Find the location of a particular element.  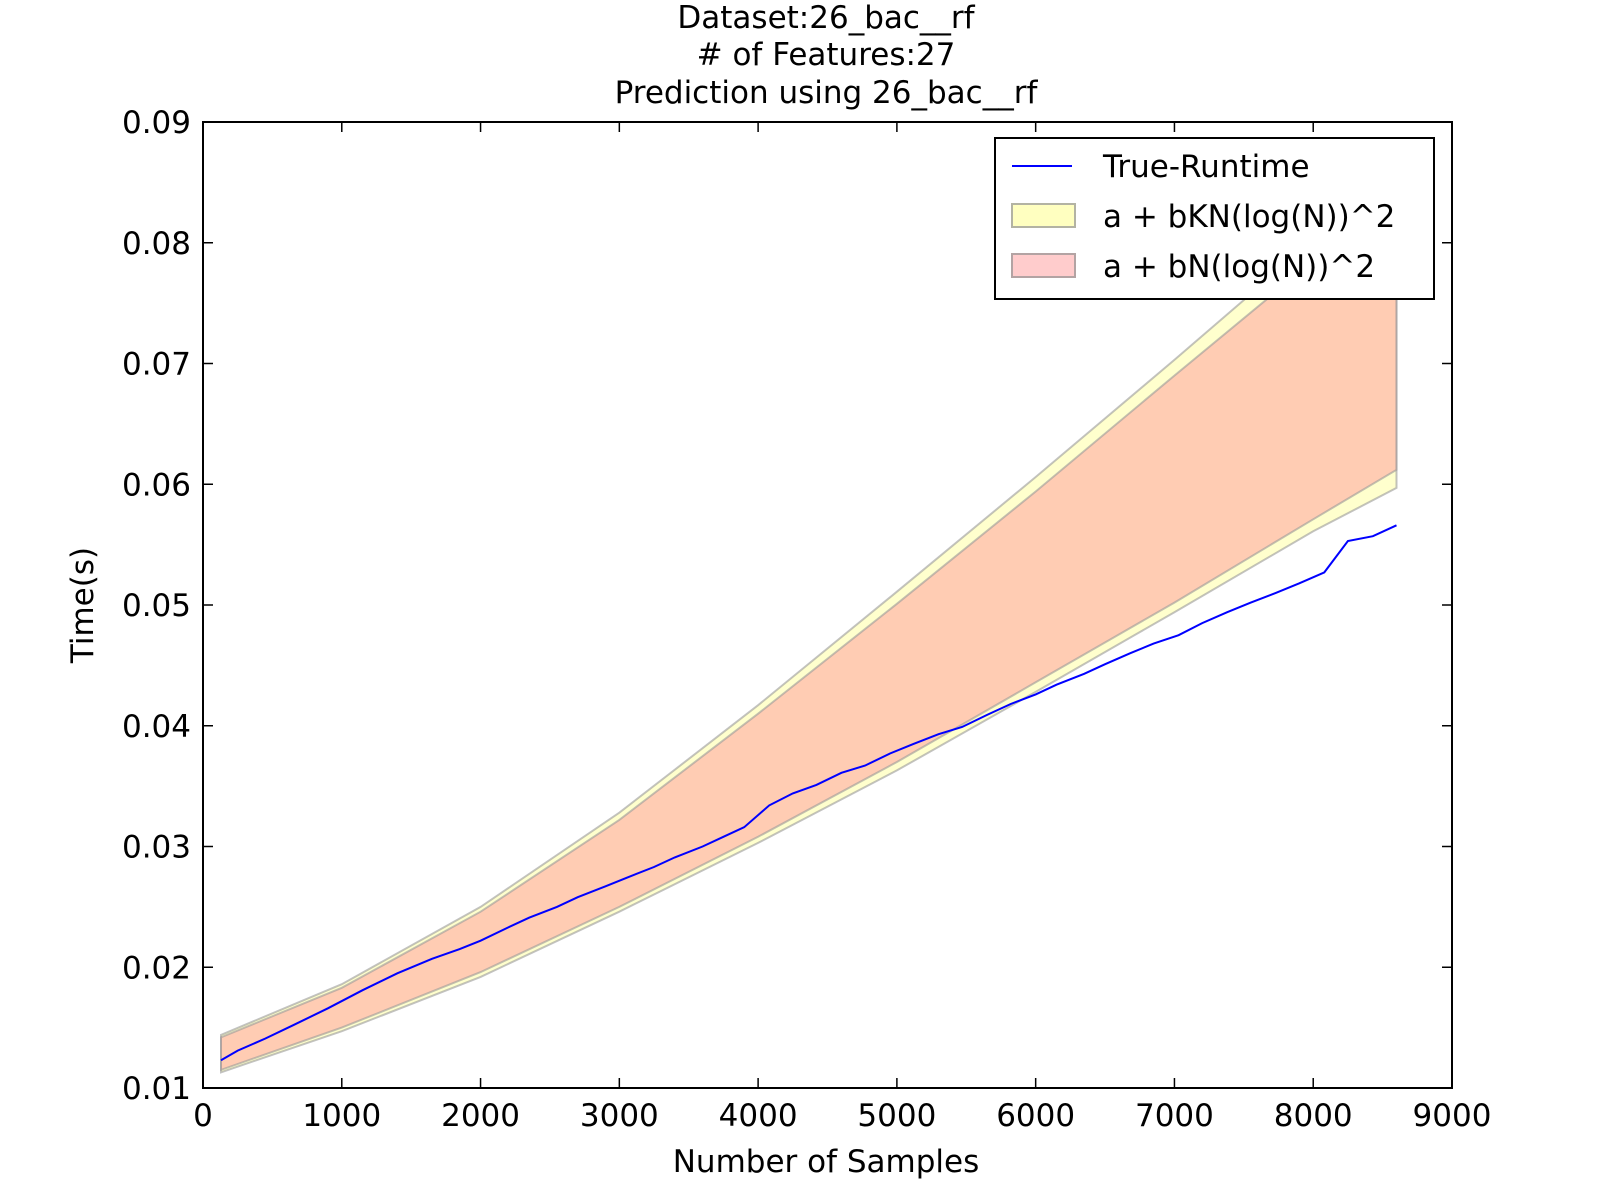

y-tick-label: 0.01 is located at coordinates (156, 1089).